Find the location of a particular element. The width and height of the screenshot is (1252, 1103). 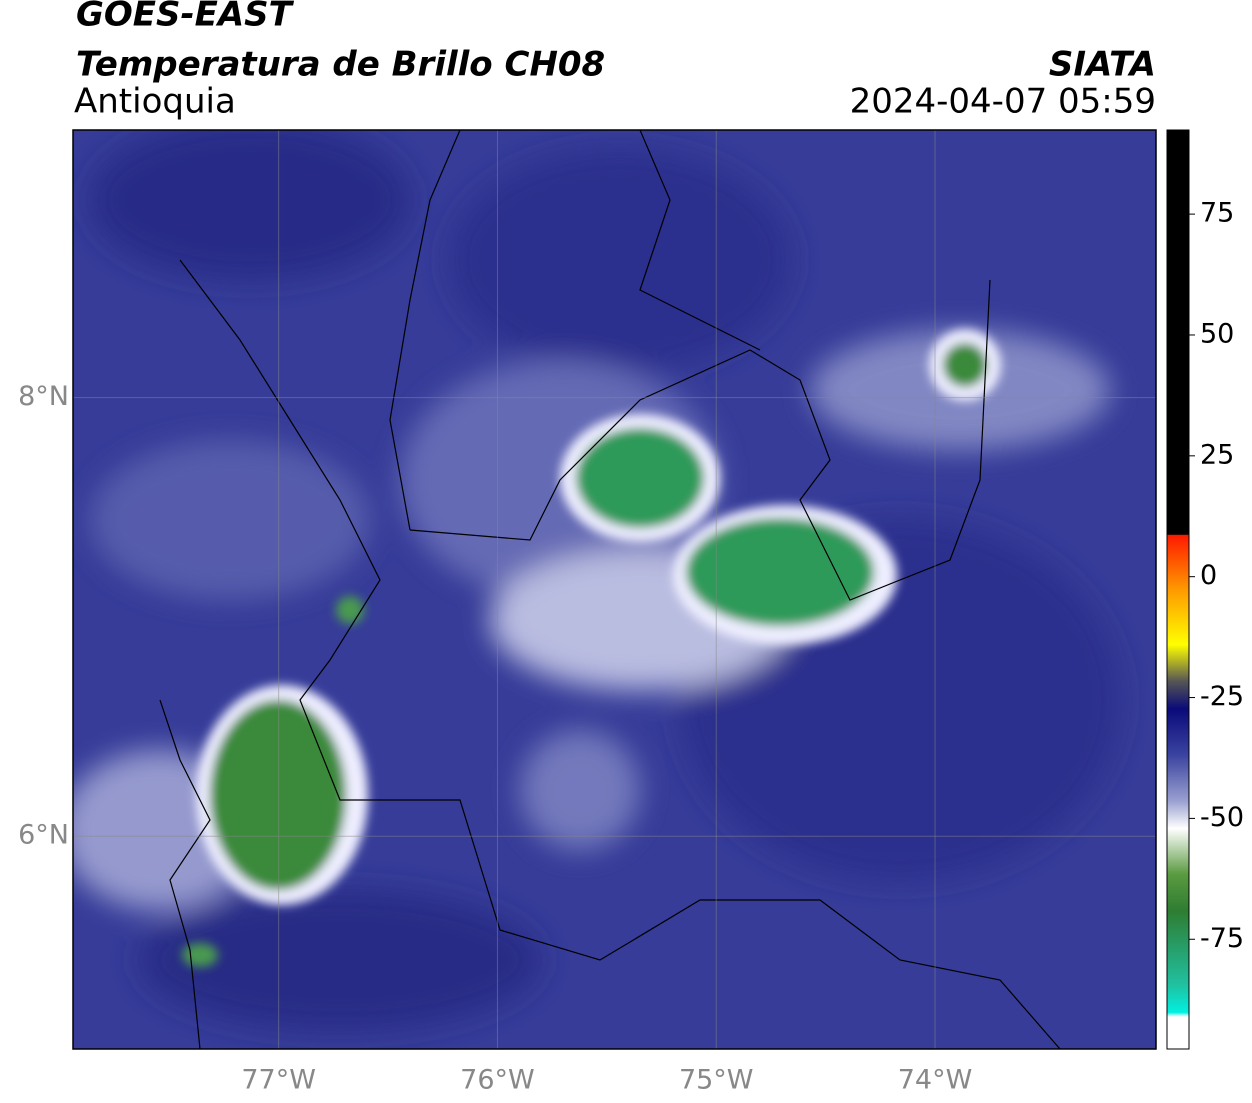

x-tick-label: 77°W is located at coordinates (278, 1080).